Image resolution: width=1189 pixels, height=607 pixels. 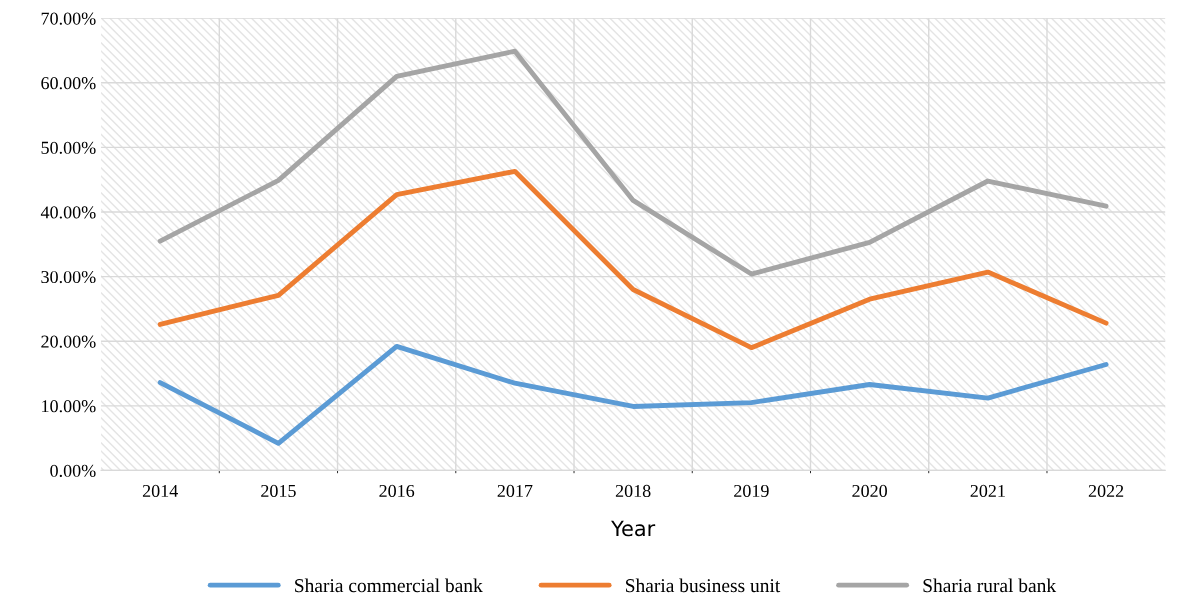 I want to click on x-tick-label: 2020, so click(x=869, y=491).